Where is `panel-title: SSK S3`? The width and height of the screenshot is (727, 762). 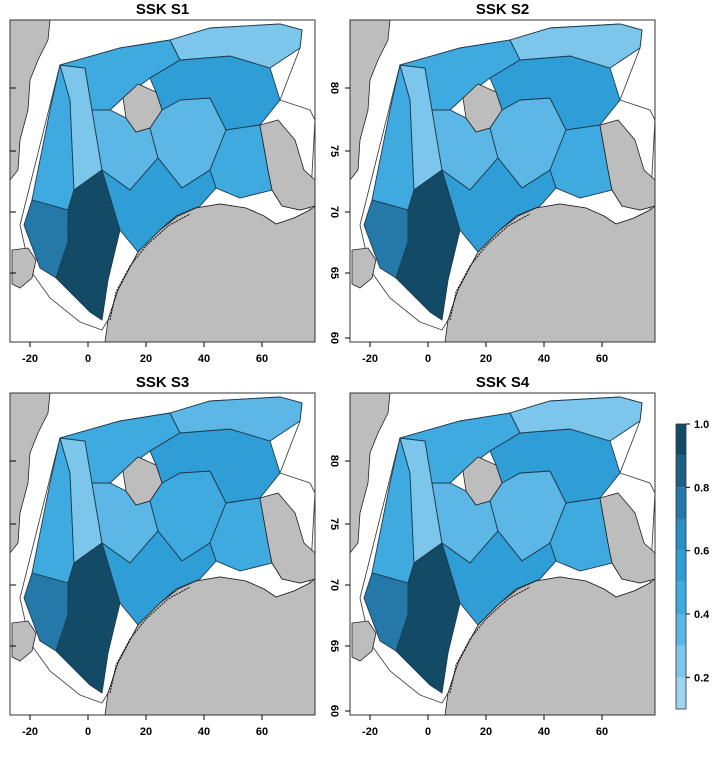
panel-title: SSK S3 is located at coordinates (162, 382).